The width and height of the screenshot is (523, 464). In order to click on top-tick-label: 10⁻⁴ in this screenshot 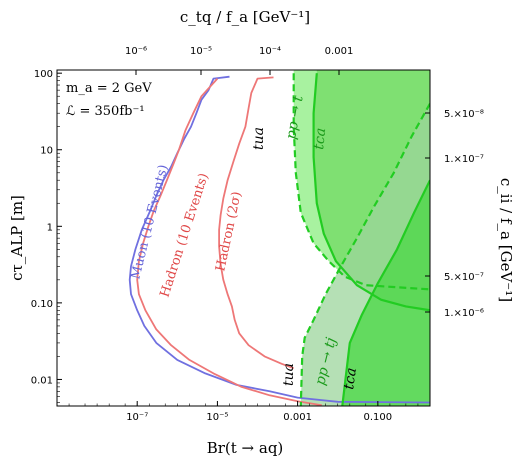, I will do `click(270, 51)`.